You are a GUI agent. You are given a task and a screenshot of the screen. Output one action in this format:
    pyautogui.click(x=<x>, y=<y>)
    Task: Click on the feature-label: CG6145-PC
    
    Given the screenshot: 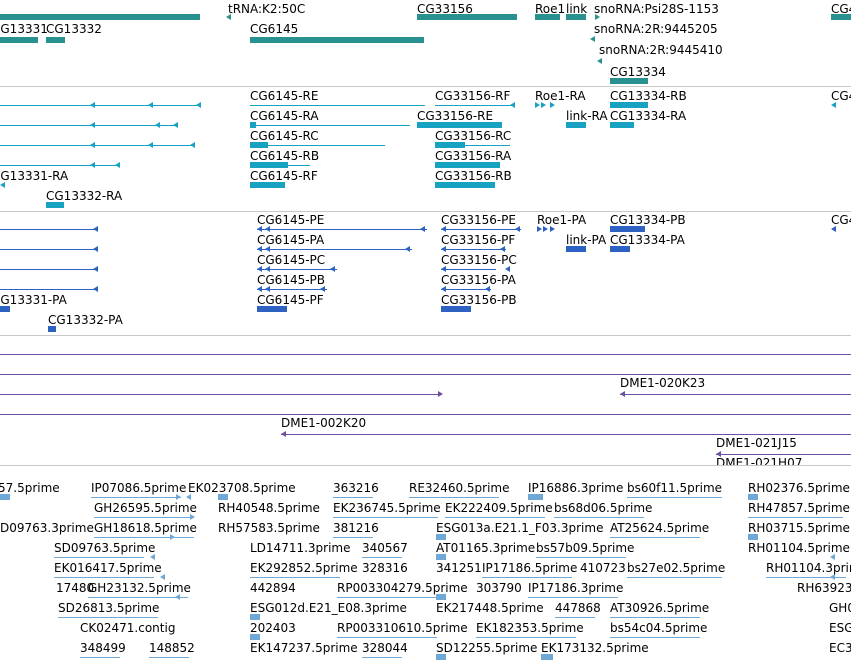 What is the action you would take?
    pyautogui.click(x=291, y=260)
    